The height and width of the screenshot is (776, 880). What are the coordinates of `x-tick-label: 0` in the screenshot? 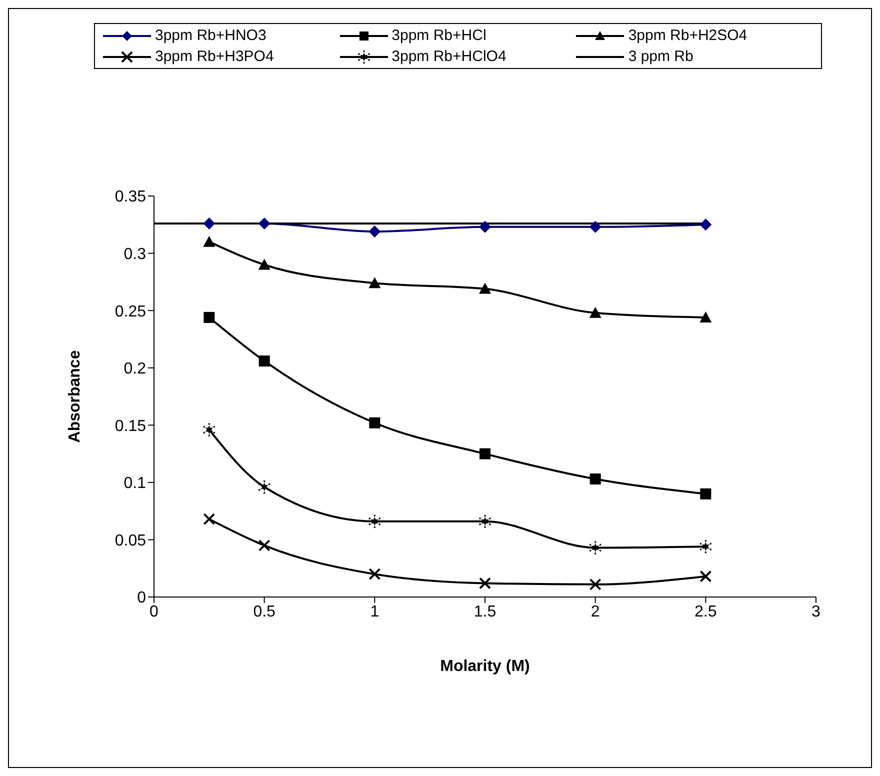 It's located at (154, 611).